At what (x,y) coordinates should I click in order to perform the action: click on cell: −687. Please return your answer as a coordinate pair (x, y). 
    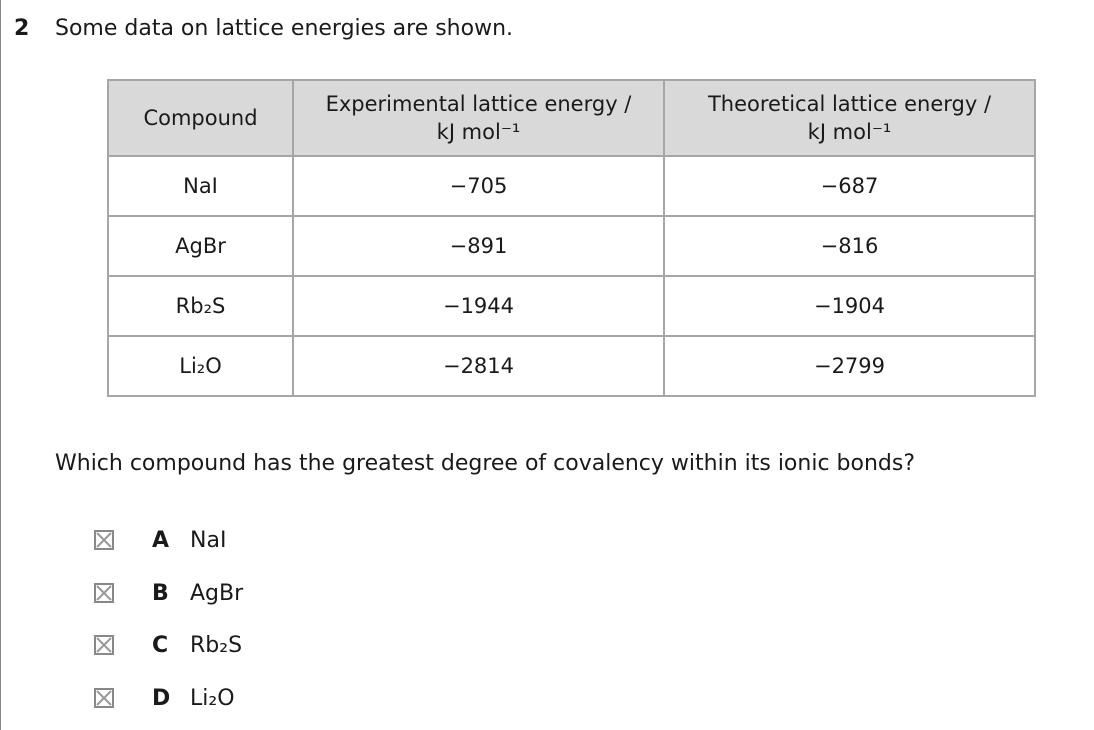
    Looking at the image, I should click on (849, 186).